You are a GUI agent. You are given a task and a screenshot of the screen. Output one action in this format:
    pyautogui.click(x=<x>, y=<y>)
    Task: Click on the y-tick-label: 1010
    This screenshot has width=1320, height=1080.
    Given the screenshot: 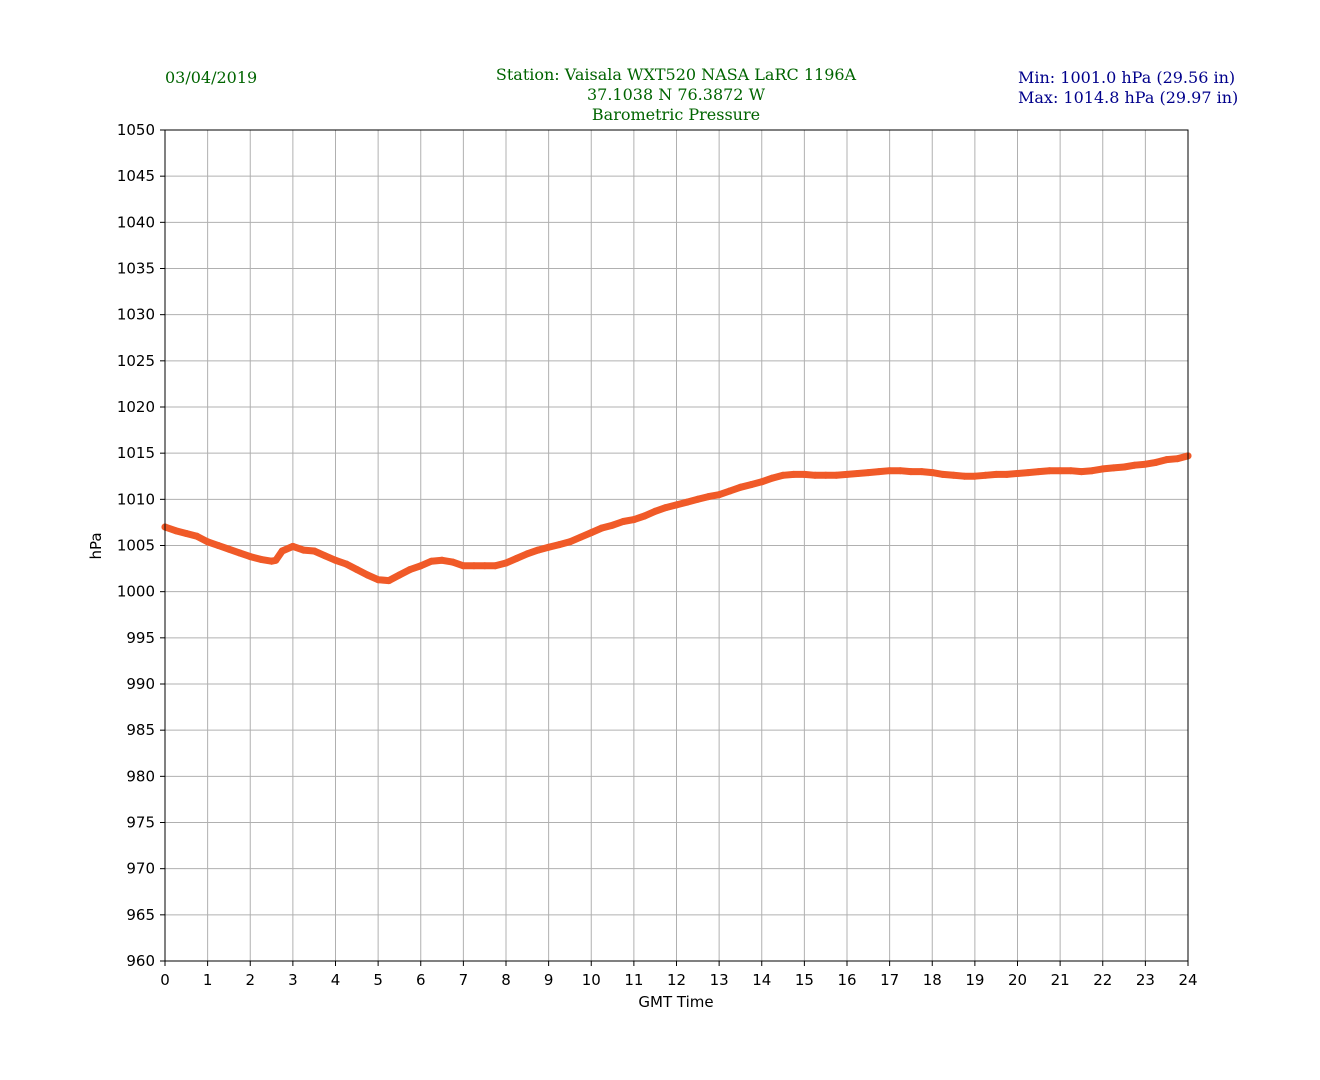 What is the action you would take?
    pyautogui.click(x=136, y=499)
    